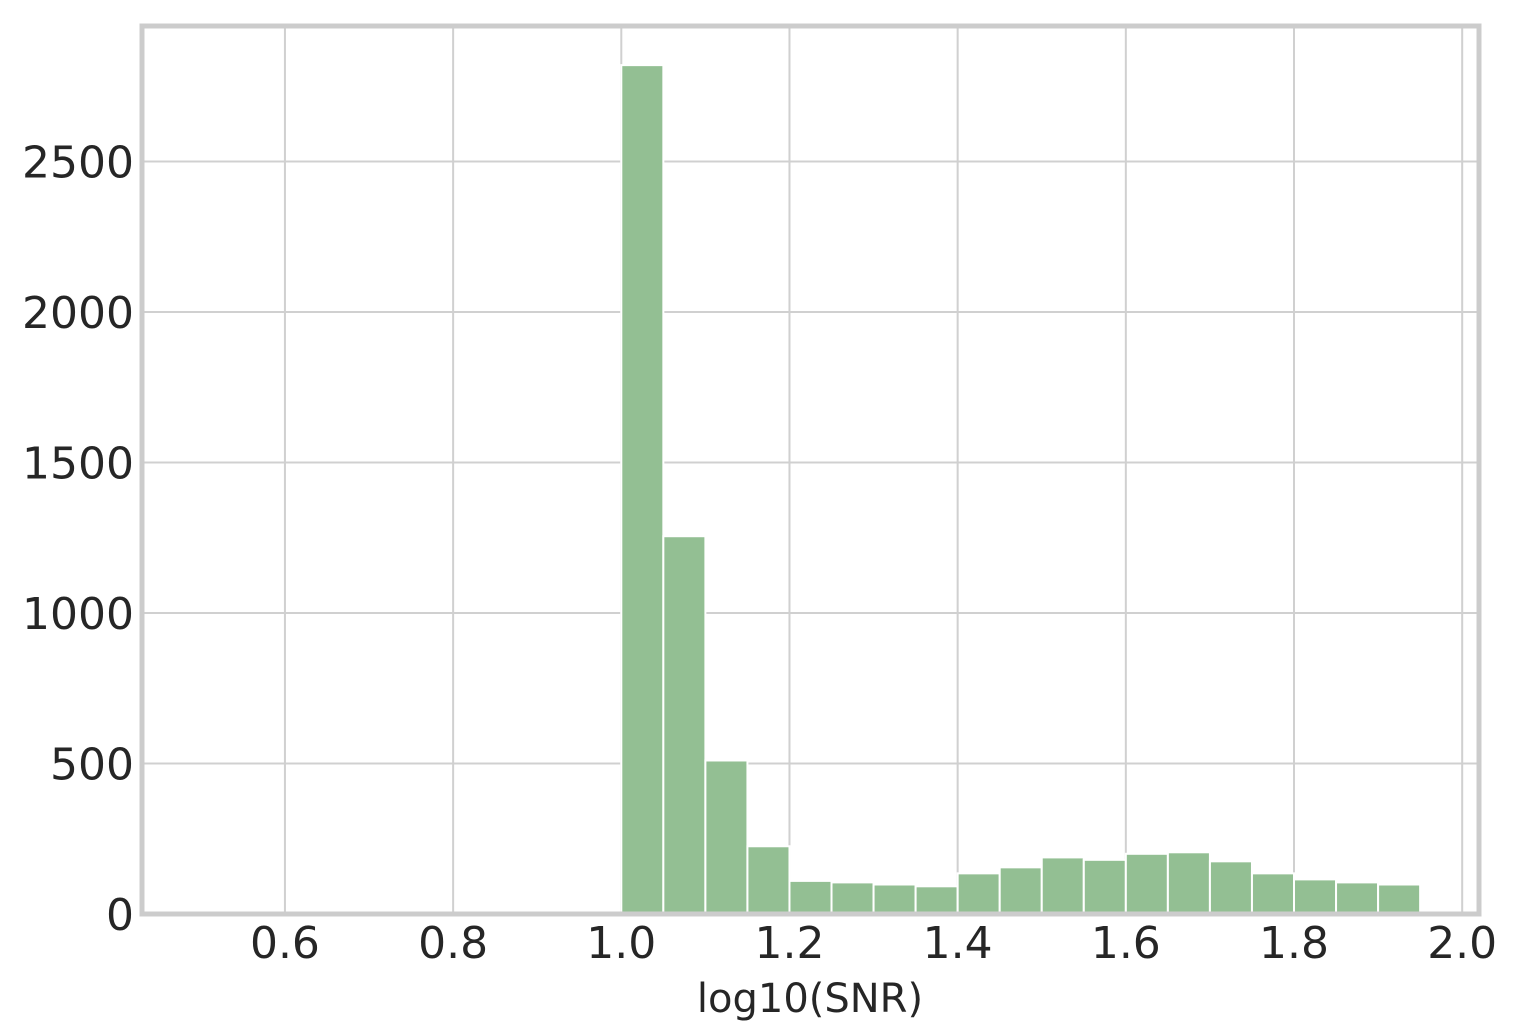 This screenshot has width=1531, height=1034. What do you see at coordinates (92, 764) in the screenshot?
I see `y-tick-label: 500` at bounding box center [92, 764].